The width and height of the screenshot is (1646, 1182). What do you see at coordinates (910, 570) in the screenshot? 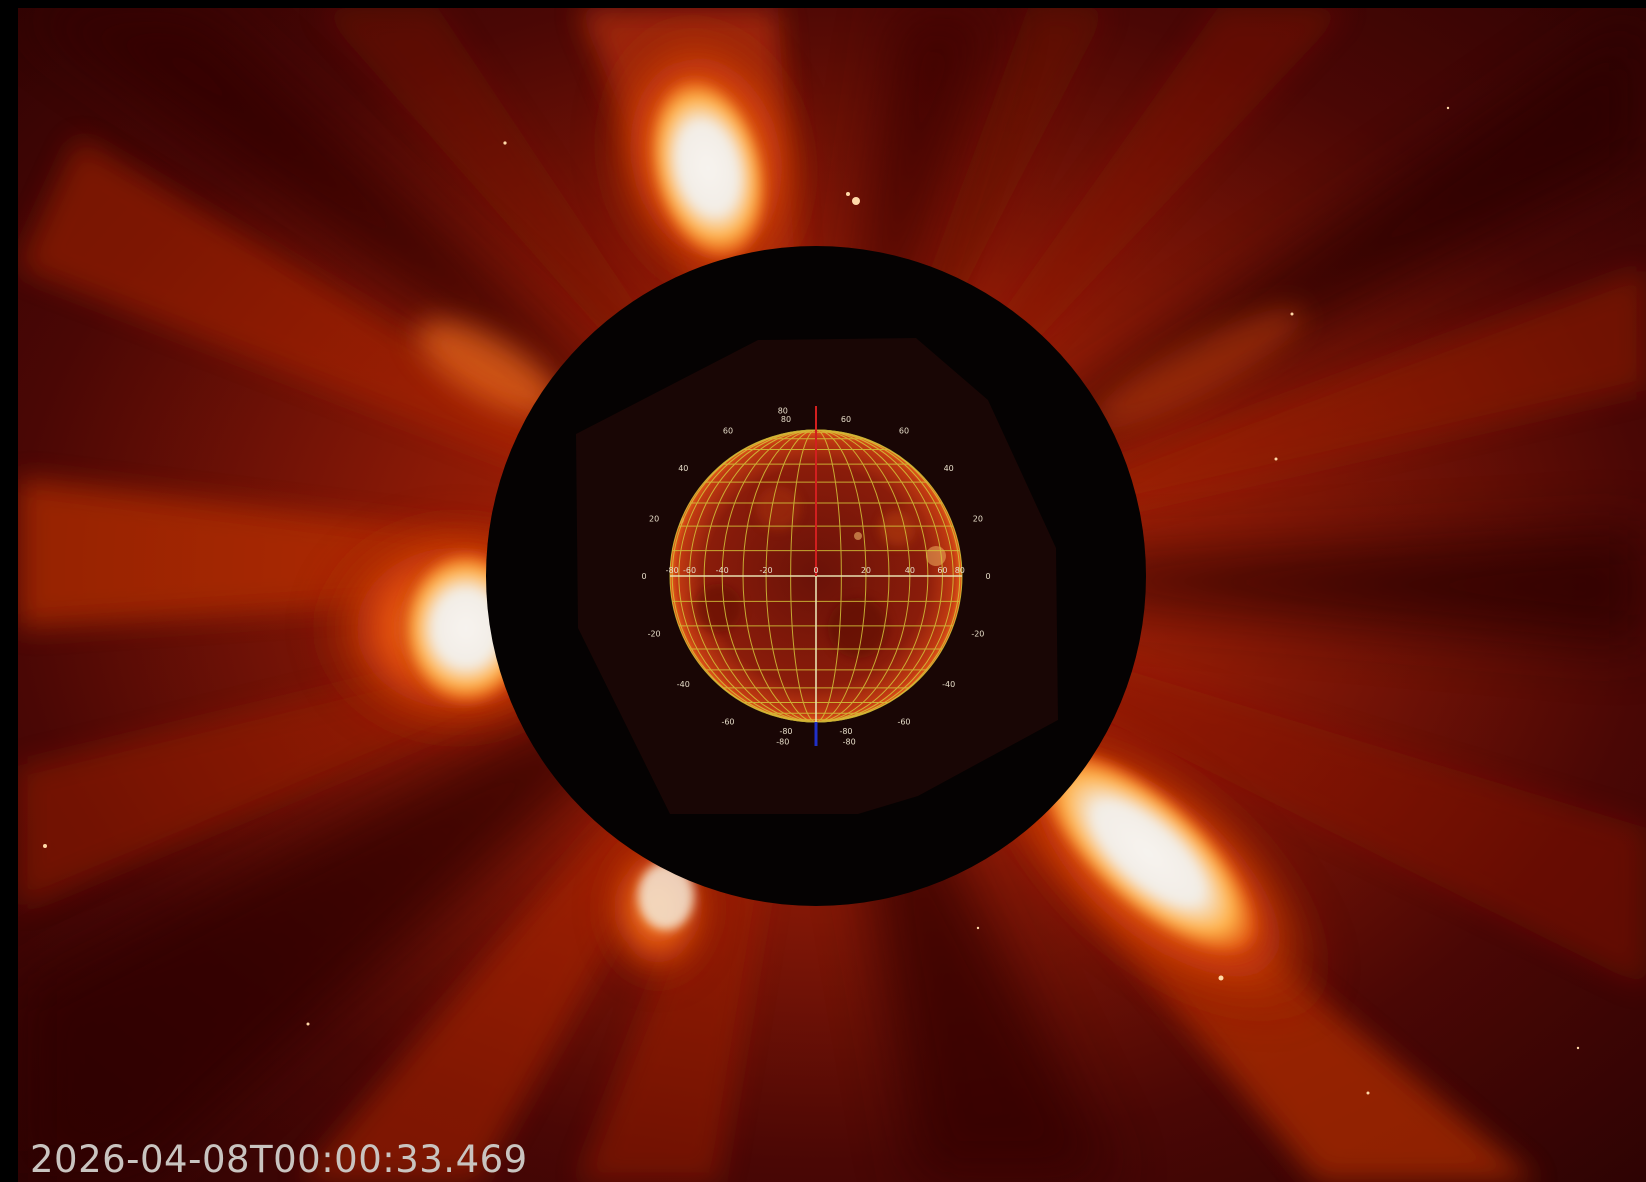
I see `meridian-label: 40` at bounding box center [910, 570].